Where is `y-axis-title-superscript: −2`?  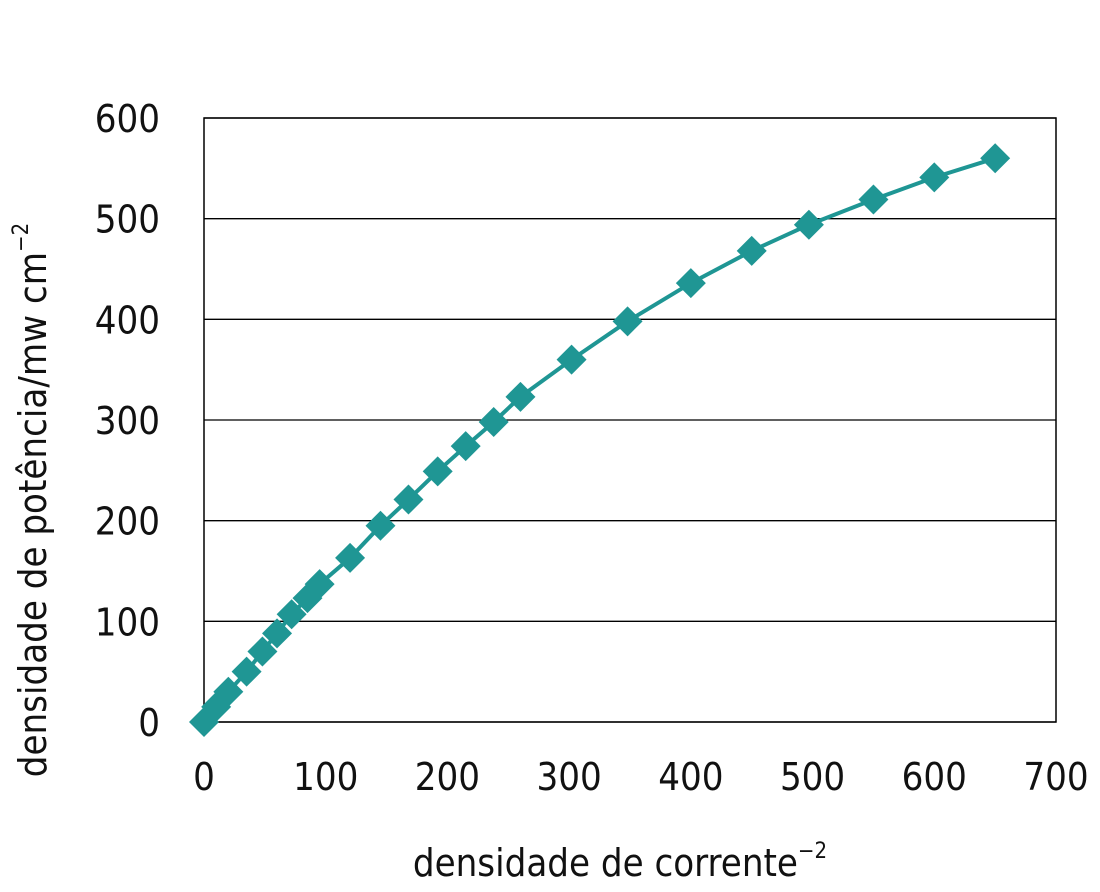
y-axis-title-superscript: −2 is located at coordinates (21, 237).